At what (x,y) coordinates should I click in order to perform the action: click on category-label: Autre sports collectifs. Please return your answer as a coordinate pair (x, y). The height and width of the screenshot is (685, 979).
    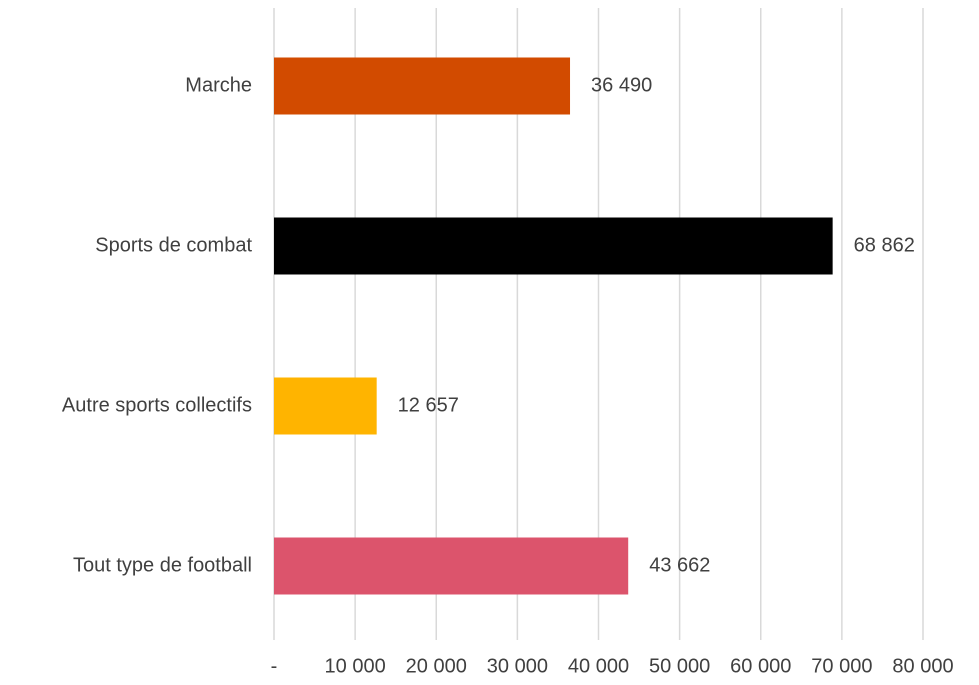
    Looking at the image, I should click on (157, 405).